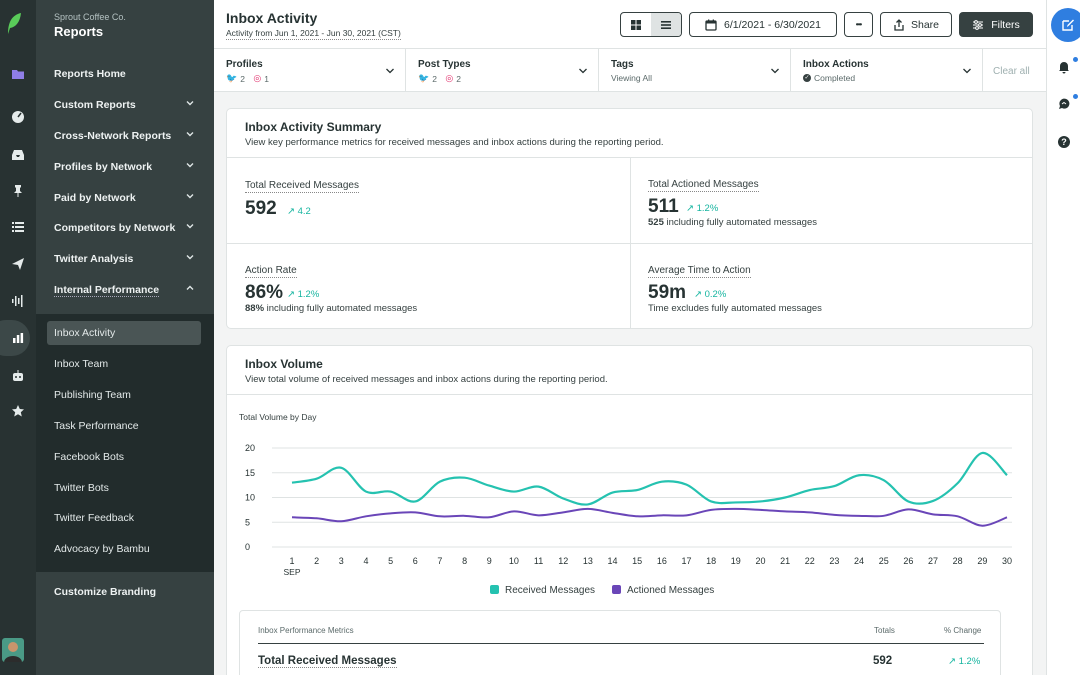 This screenshot has width=1080, height=675. What do you see at coordinates (310, 70) in the screenshot?
I see `profiles-filter: Profiles 🐦 2 ◎ 1` at bounding box center [310, 70].